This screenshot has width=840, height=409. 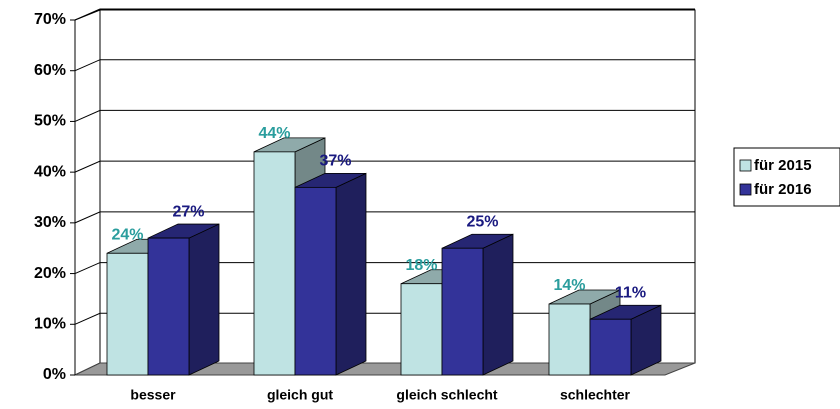 What do you see at coordinates (335, 161) in the screenshot?
I see `data-label: 37%` at bounding box center [335, 161].